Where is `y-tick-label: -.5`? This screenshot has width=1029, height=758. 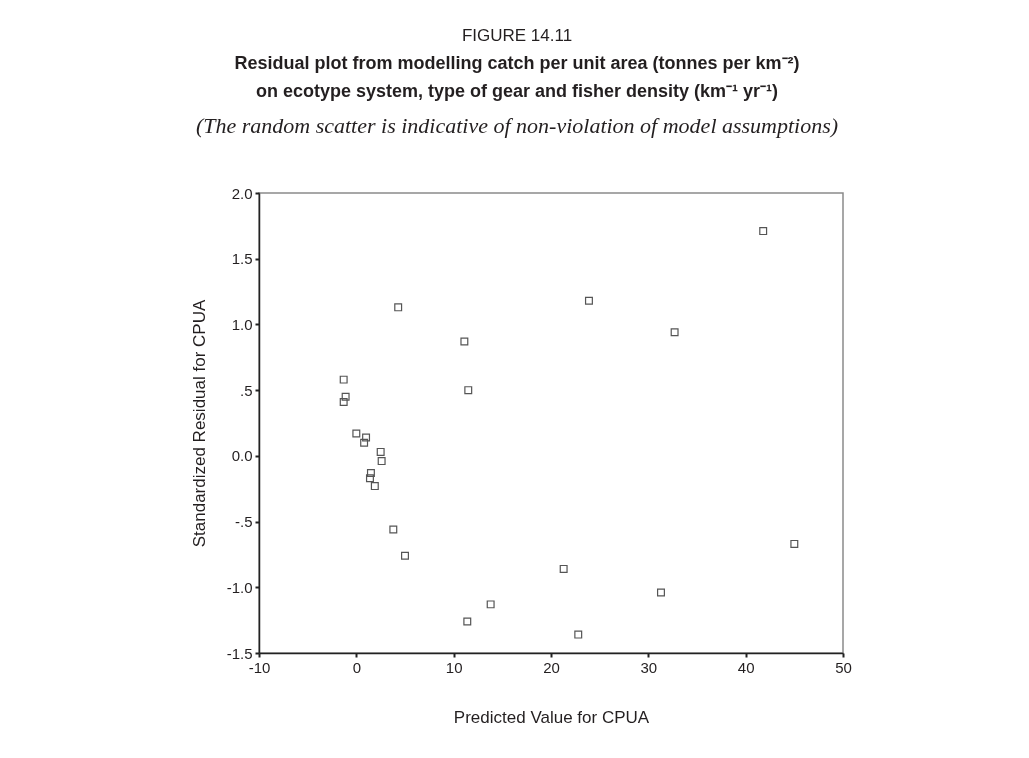
y-tick-label: -.5 is located at coordinates (243, 522).